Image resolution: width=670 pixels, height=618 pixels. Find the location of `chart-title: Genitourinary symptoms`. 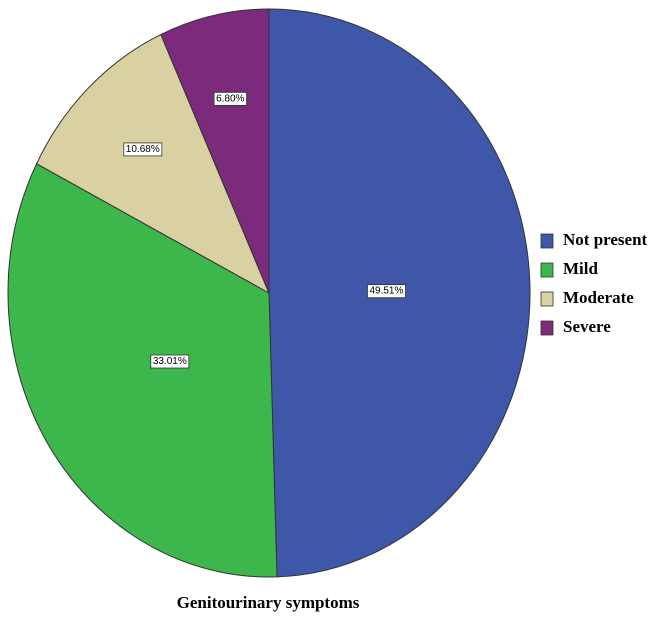

chart-title: Genitourinary symptoms is located at coordinates (268, 602).